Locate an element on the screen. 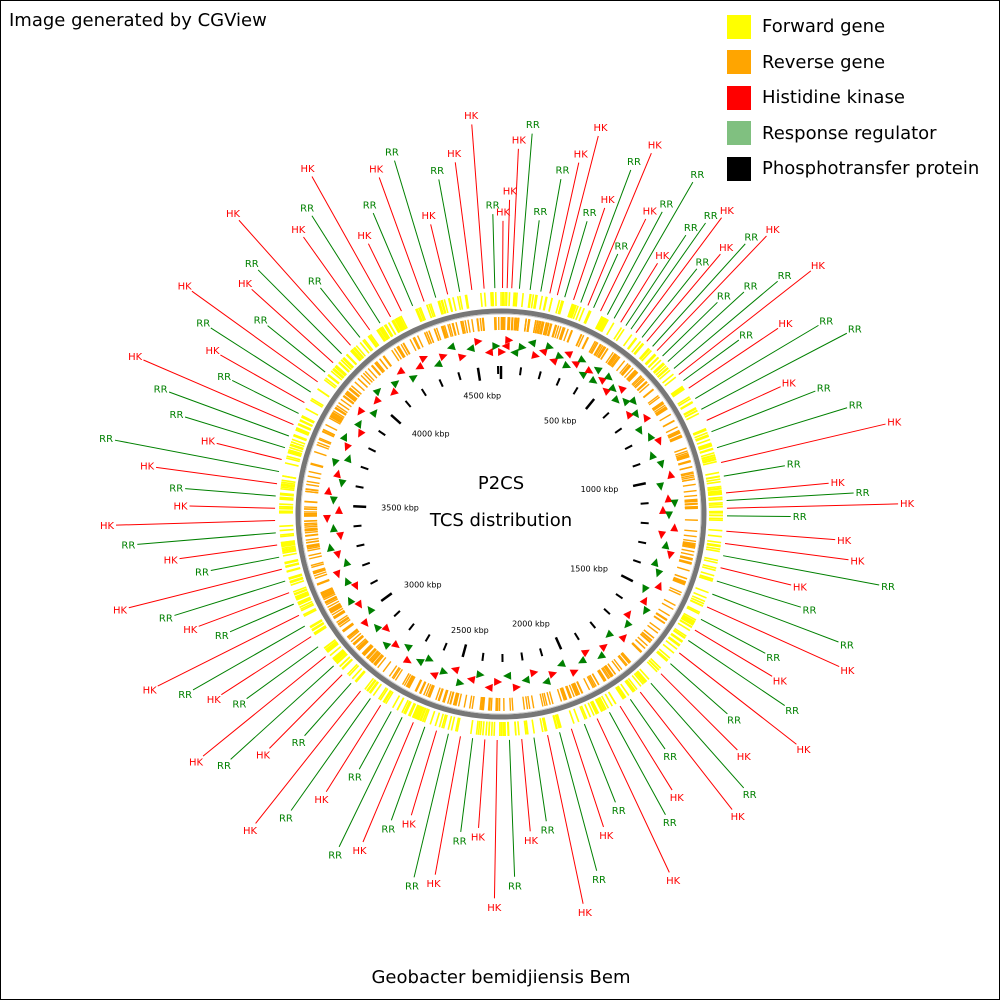 The image size is (1000, 1000). legend-item-reverse-gene: Reverse gene is located at coordinates (853, 63).